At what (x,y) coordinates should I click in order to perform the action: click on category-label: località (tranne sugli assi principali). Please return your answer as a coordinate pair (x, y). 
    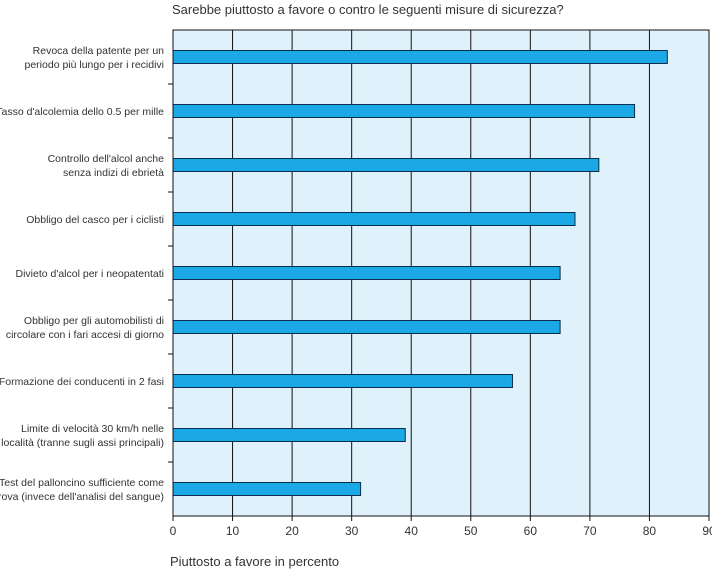
    Looking at the image, I should click on (82, 443).